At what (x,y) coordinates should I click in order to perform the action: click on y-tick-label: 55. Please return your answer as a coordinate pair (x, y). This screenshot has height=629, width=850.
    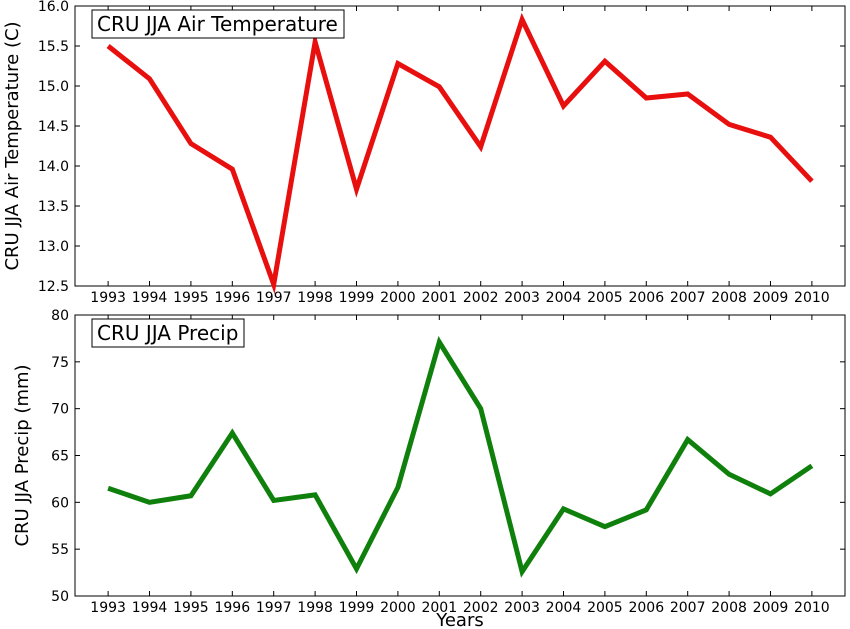
    Looking at the image, I should click on (60, 550).